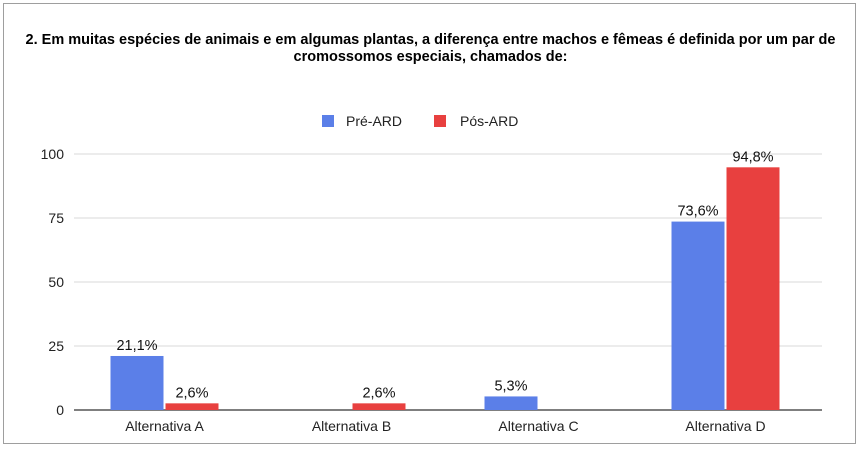 This screenshot has width=861, height=449. What do you see at coordinates (538, 426) in the screenshot?
I see `x-tick-label-3: Alternativa C` at bounding box center [538, 426].